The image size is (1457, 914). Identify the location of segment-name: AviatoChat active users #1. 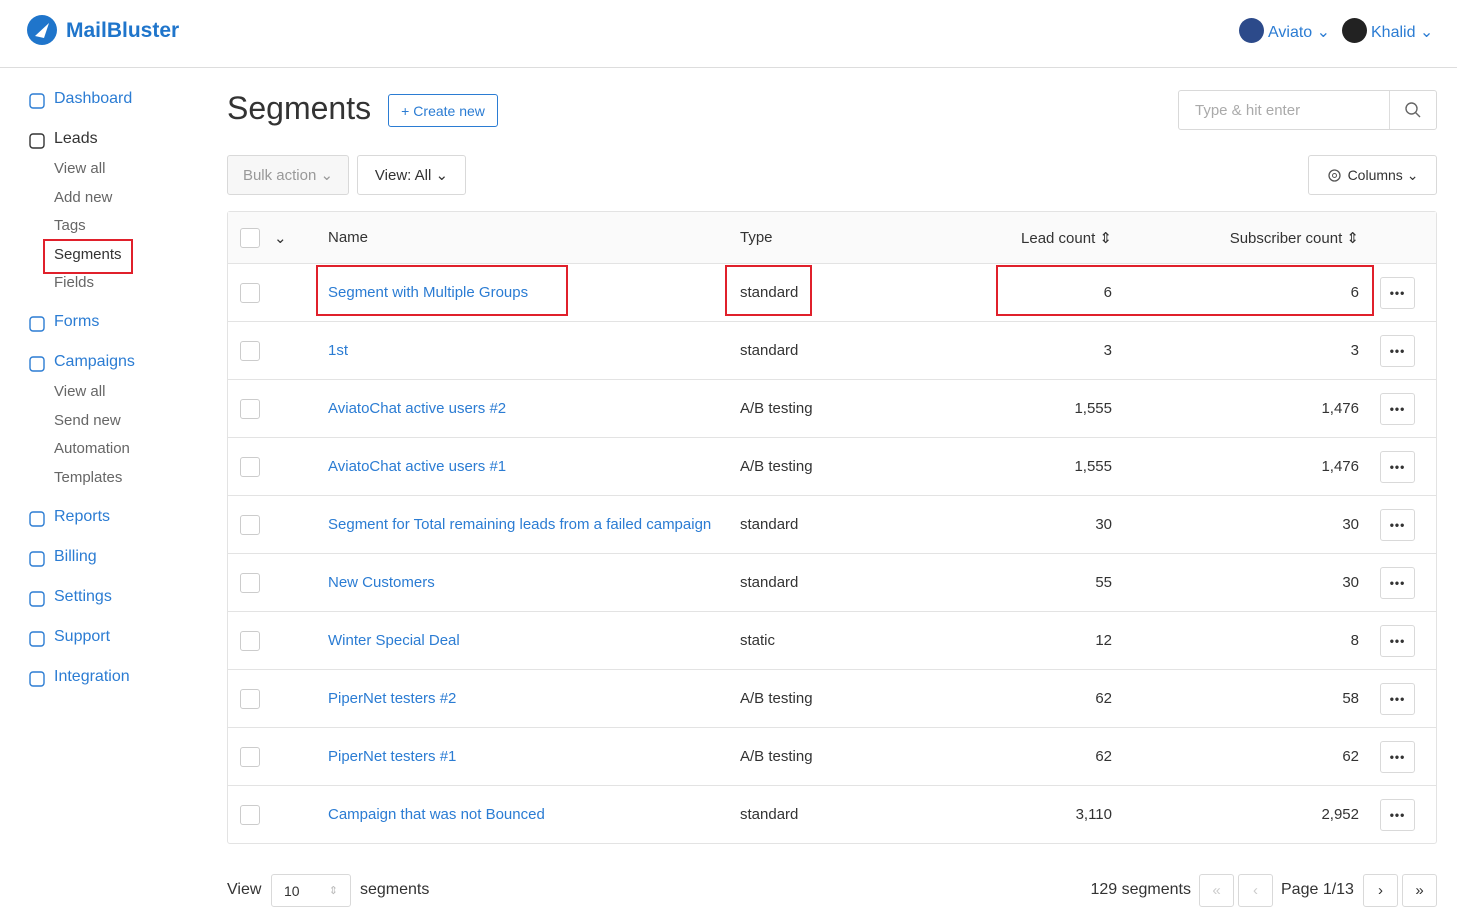
(417, 466).